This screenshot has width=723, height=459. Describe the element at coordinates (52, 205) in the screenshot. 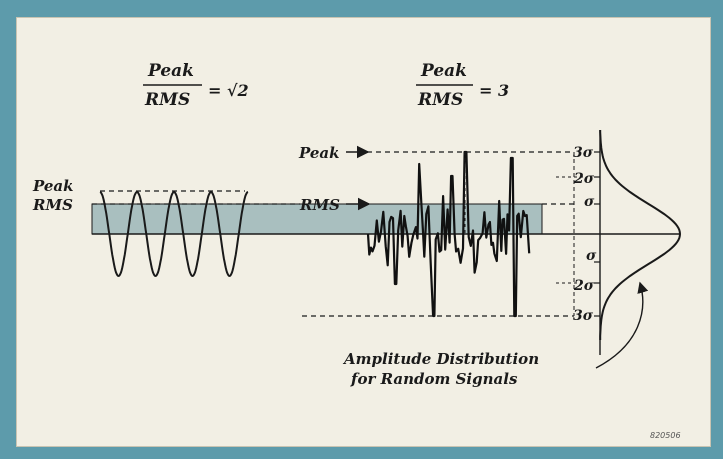

I see `sine-rms-label: RMS` at that location.